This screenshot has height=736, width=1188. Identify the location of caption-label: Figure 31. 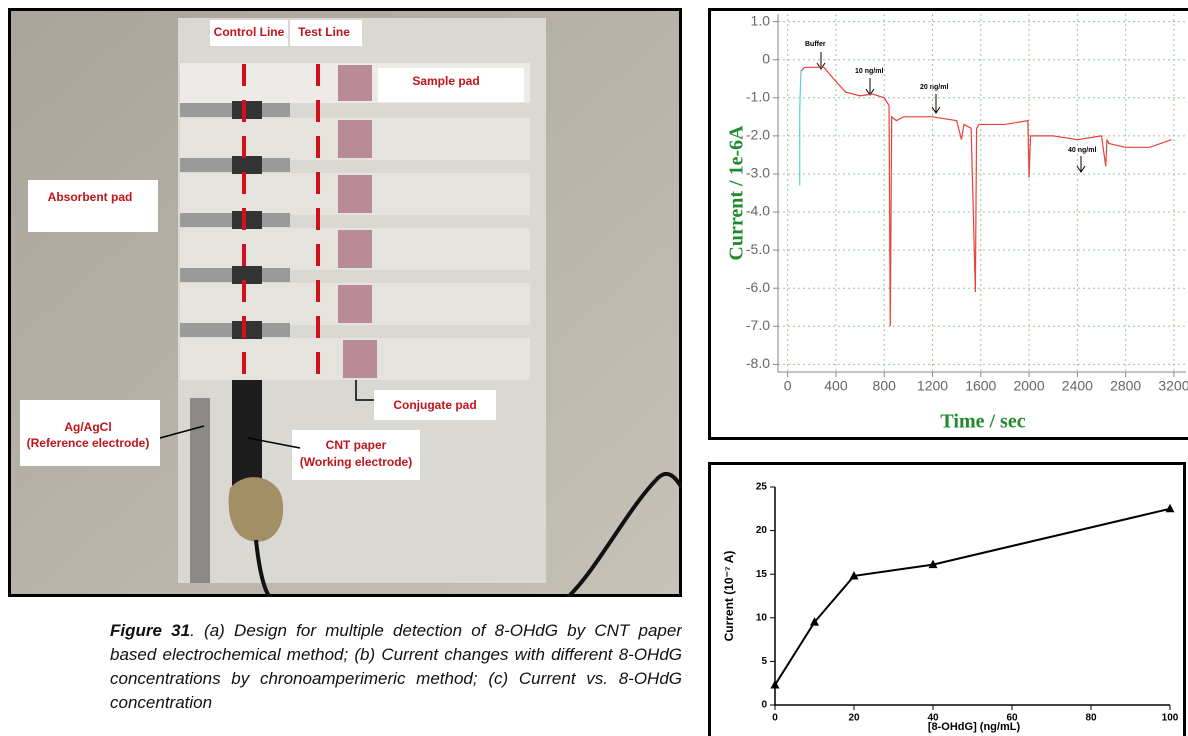
(150, 630).